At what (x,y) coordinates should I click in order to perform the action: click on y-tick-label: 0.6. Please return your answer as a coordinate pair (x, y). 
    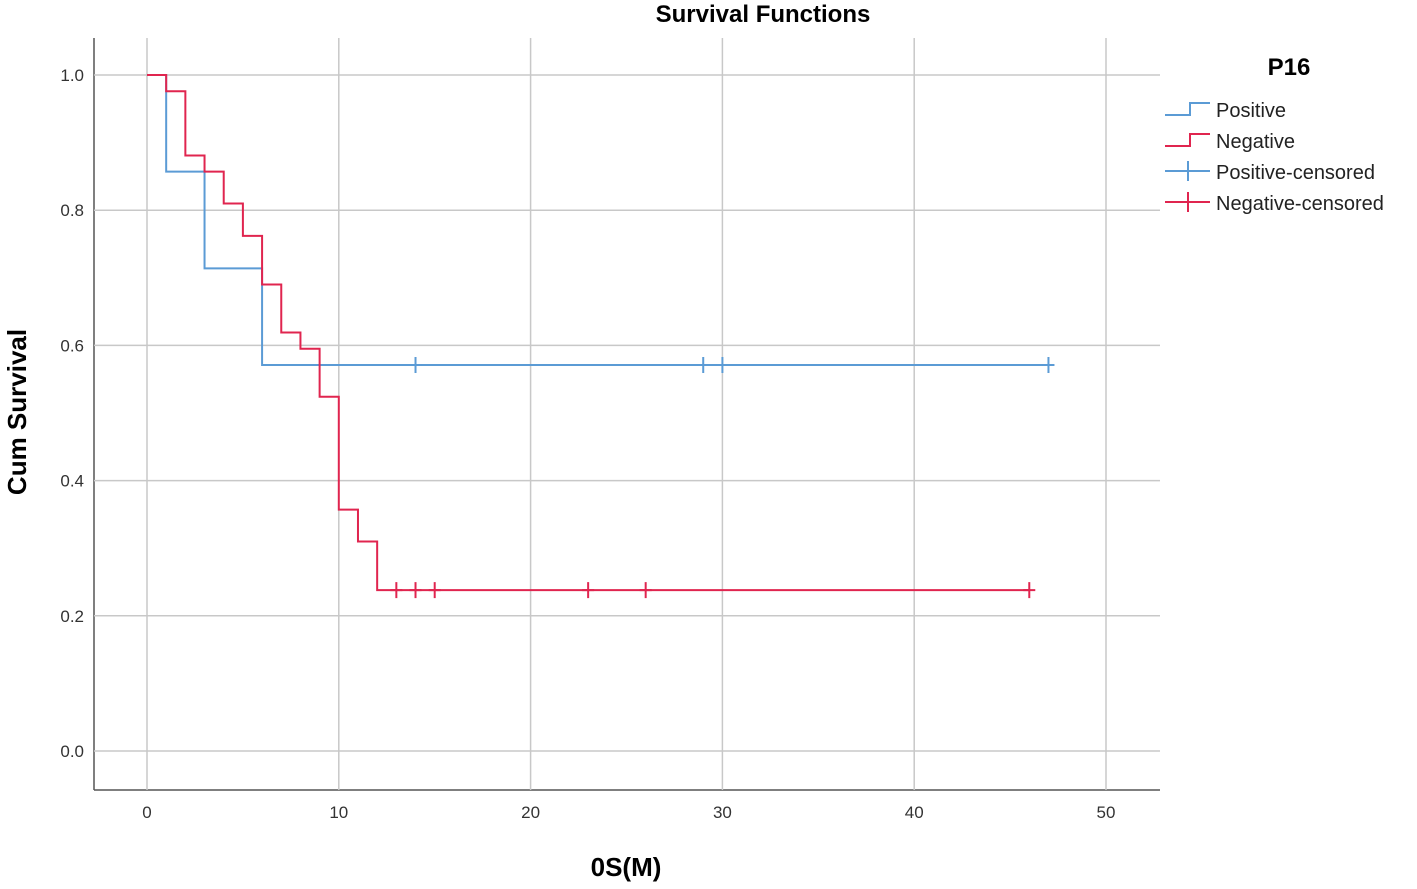
    Looking at the image, I should click on (72, 345).